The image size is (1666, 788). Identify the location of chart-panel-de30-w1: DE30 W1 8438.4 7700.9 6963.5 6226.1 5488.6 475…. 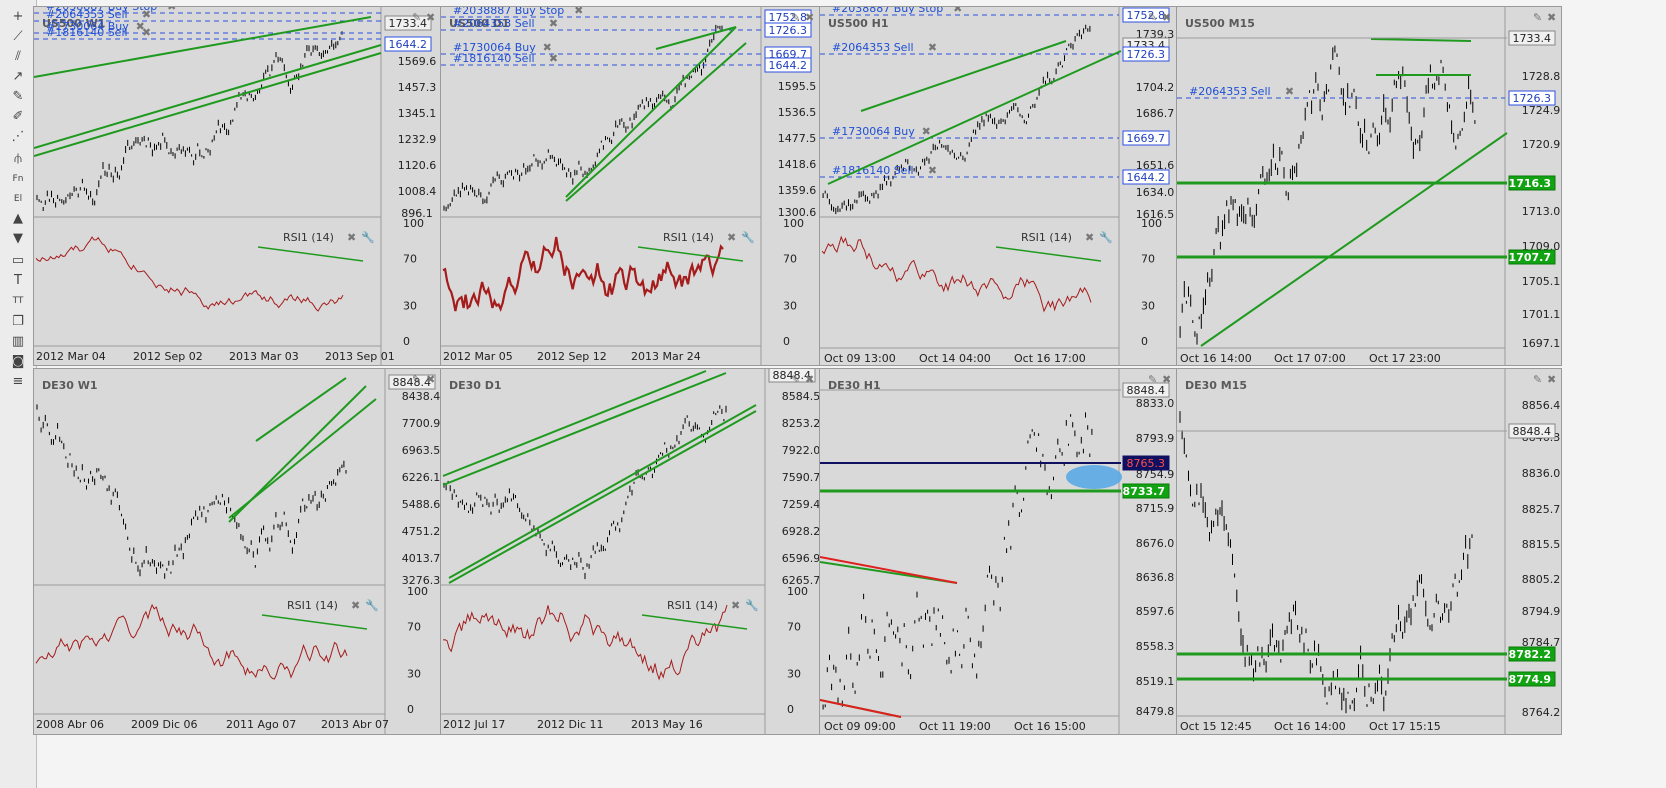
(237, 551).